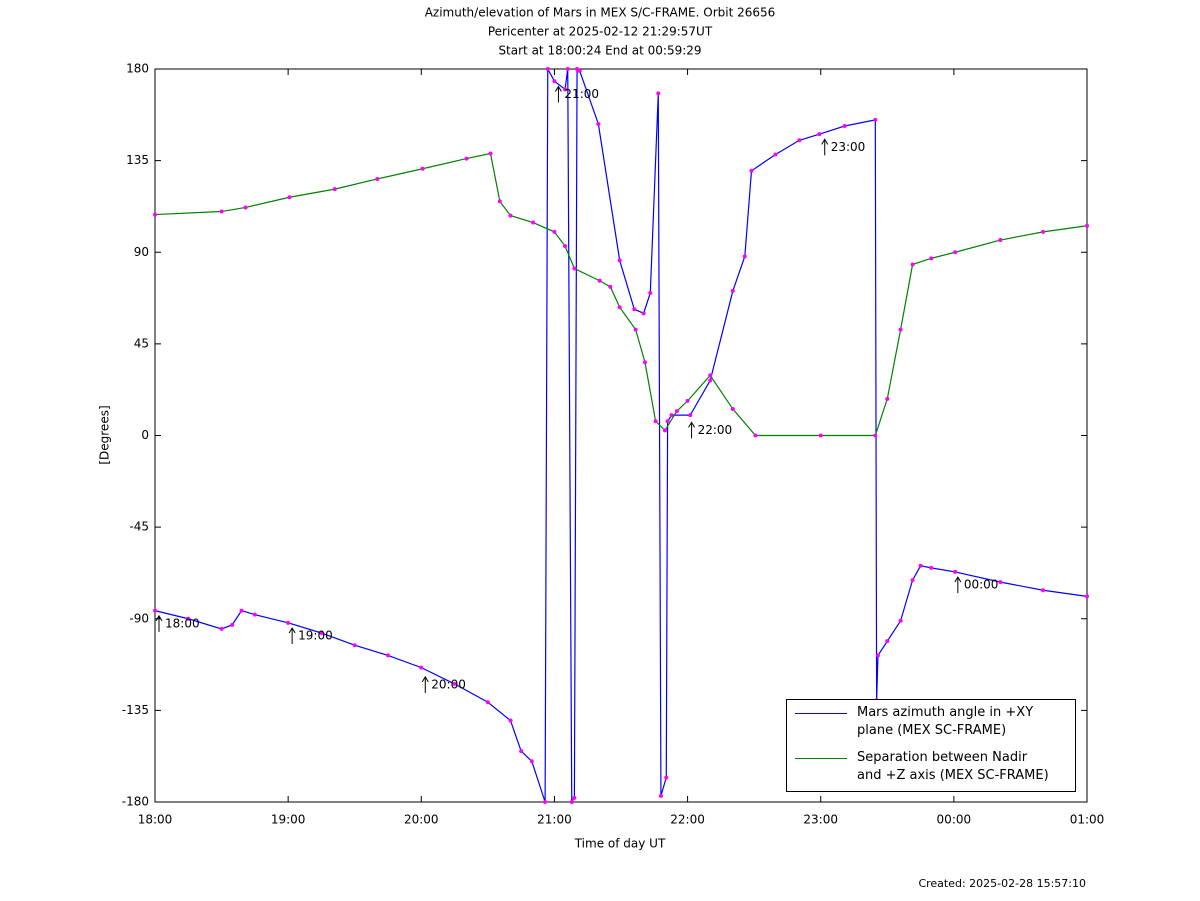 Image resolution: width=1200 pixels, height=901 pixels. Describe the element at coordinates (1087, 820) in the screenshot. I see `x-tick-label: 01:00` at that location.